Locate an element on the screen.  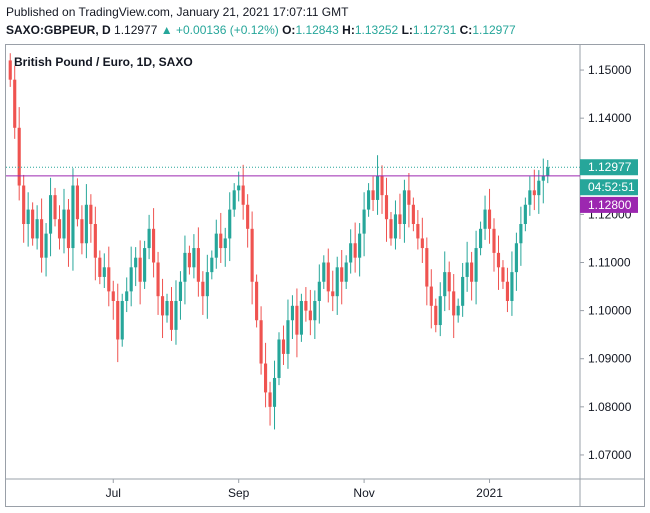
x-tick-label: Jul is located at coordinates (113, 493).